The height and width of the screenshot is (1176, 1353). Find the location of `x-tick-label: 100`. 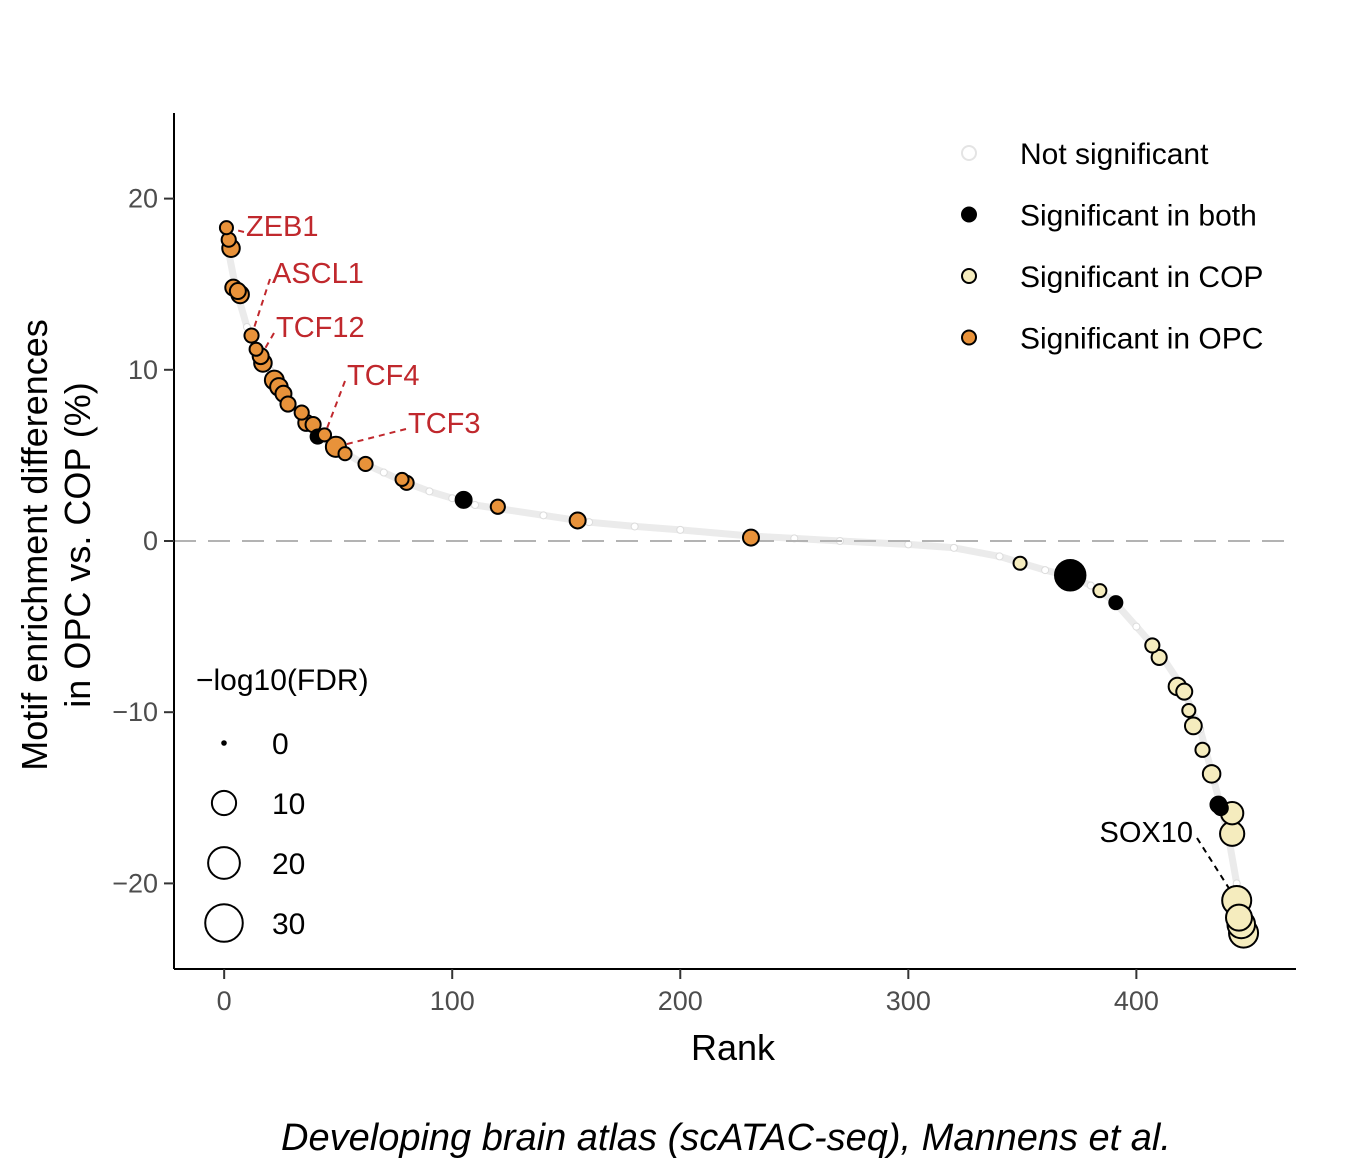

x-tick-label: 100 is located at coordinates (452, 1001).